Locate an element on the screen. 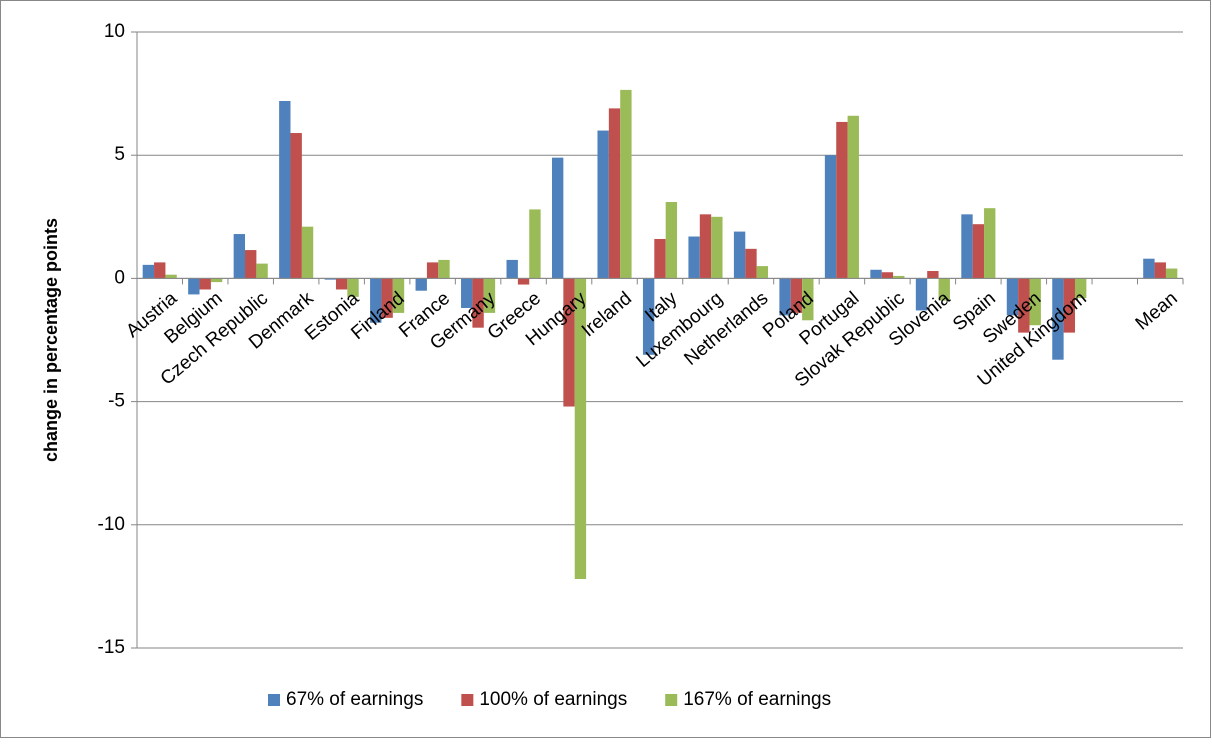 The height and width of the screenshot is (744, 1212). legend-label: 100% of earnings is located at coordinates (553, 699).